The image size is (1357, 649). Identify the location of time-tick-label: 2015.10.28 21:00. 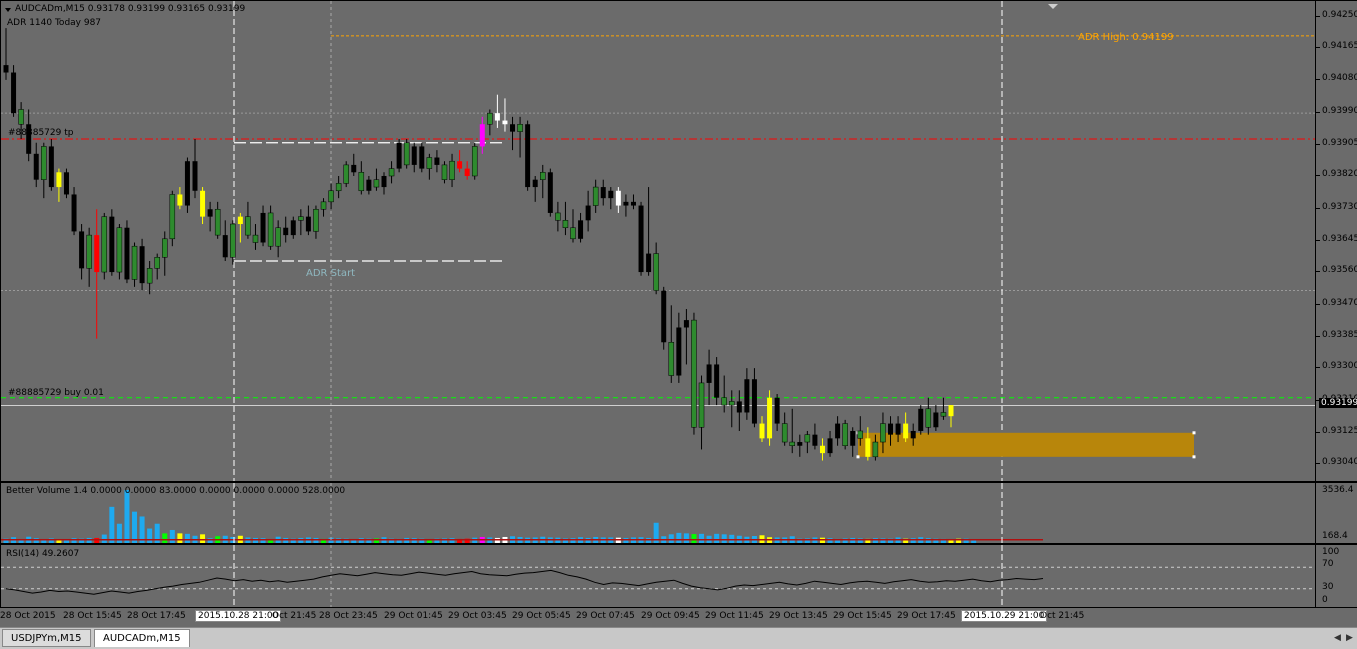
(238, 616).